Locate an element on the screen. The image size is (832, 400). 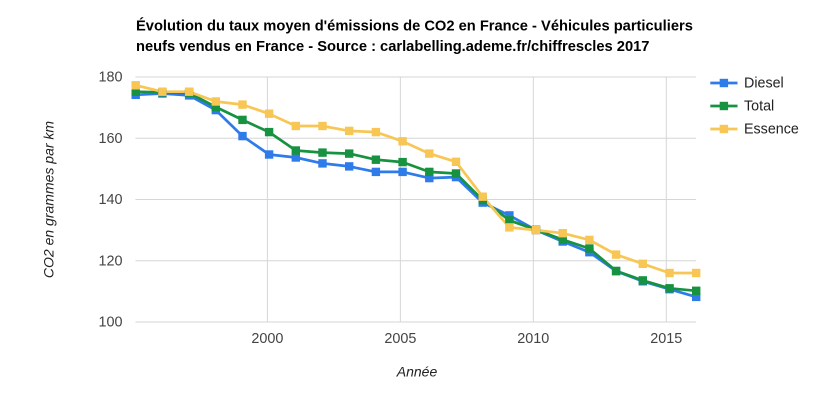
svg-text: 2000 is located at coordinates (267, 339).